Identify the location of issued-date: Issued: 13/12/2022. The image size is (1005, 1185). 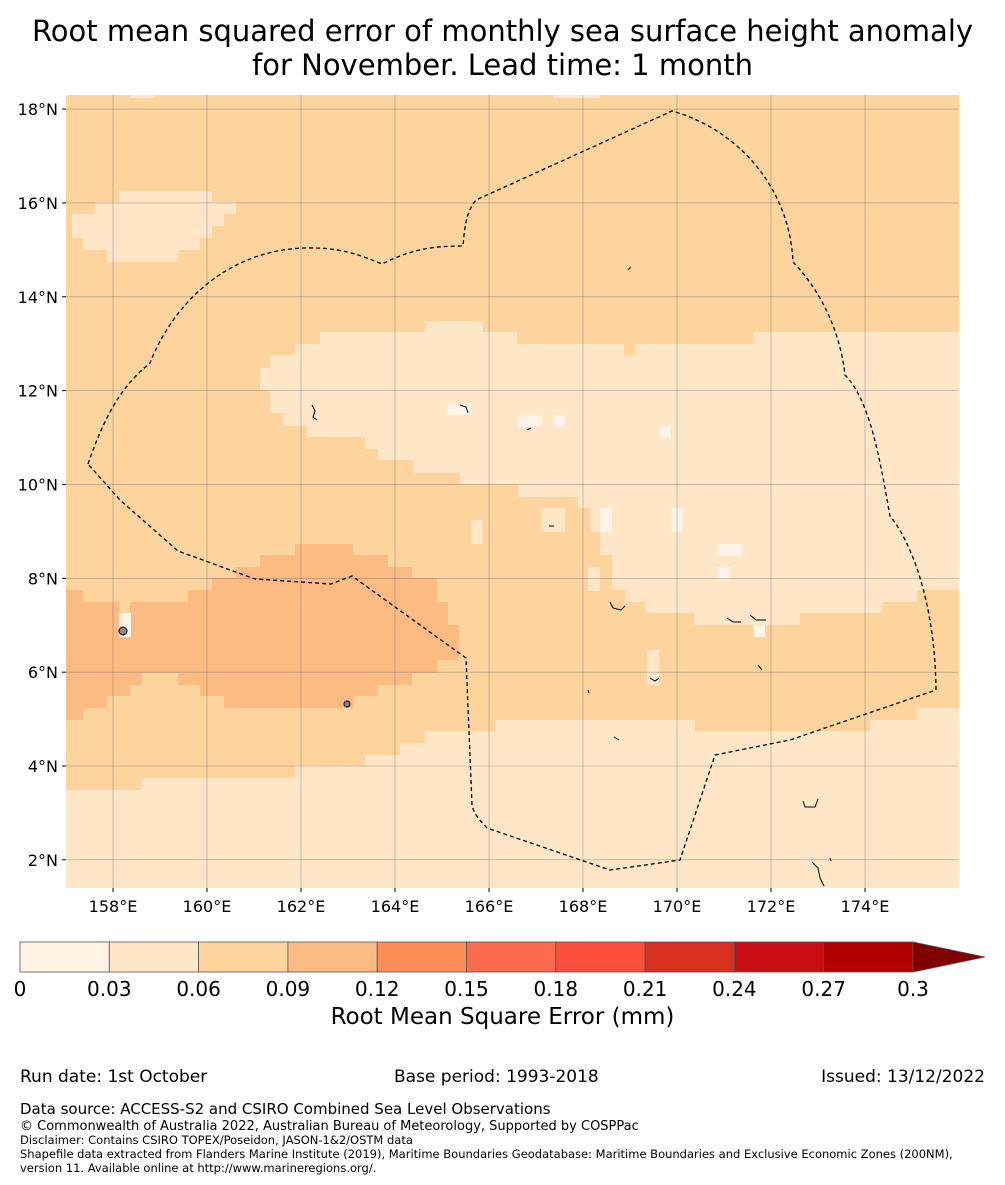
(903, 1077).